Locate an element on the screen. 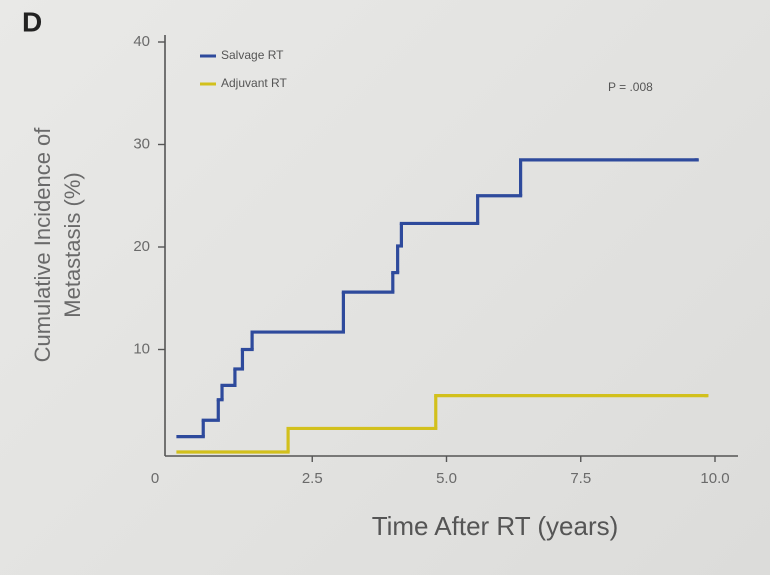 The width and height of the screenshot is (770, 575). x-tick-label: 7.5 is located at coordinates (580, 478).